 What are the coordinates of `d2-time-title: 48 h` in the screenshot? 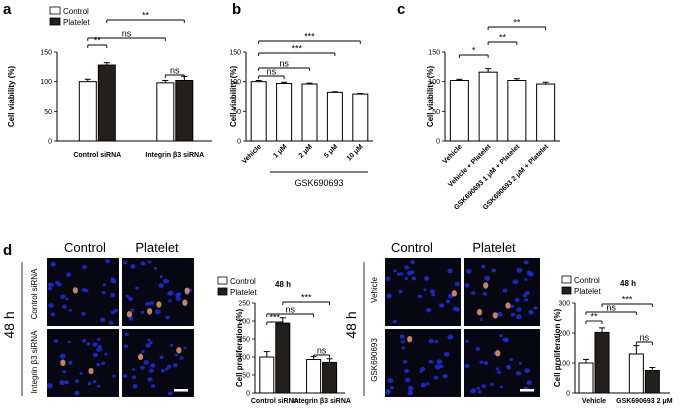 It's located at (628, 283).